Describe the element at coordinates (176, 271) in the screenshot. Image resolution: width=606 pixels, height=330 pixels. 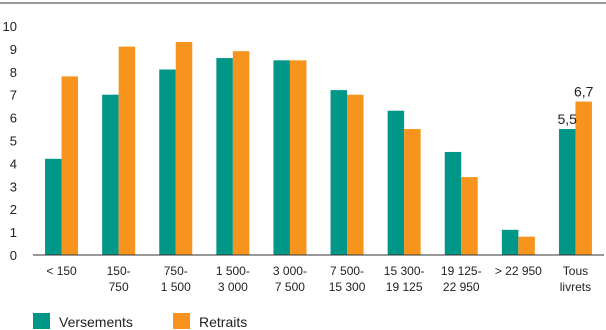
I see `x-tick-label-line: 750-` at that location.